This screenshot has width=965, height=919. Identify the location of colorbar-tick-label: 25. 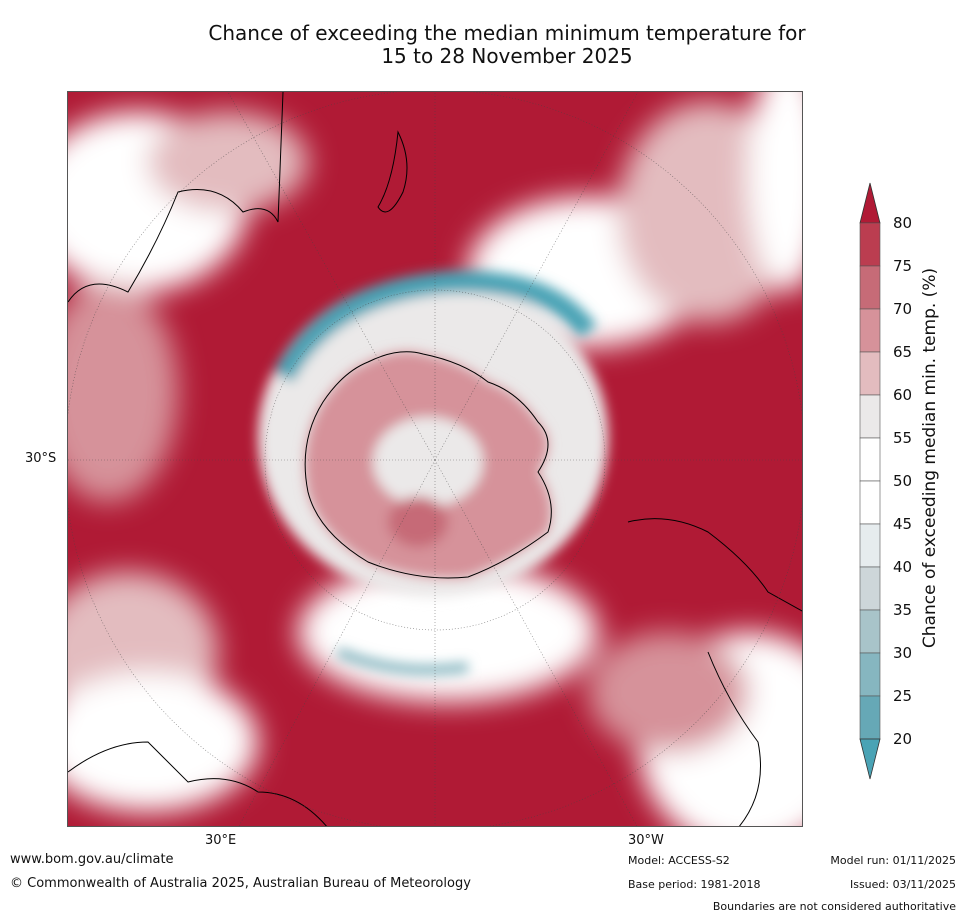
(903, 696).